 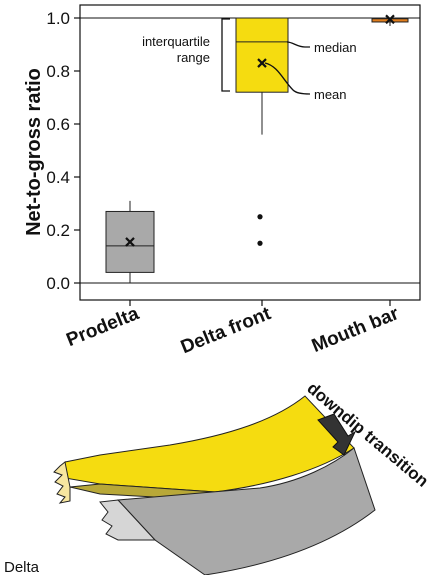 What do you see at coordinates (103, 327) in the screenshot?
I see `x-category-label: Prodelta` at bounding box center [103, 327].